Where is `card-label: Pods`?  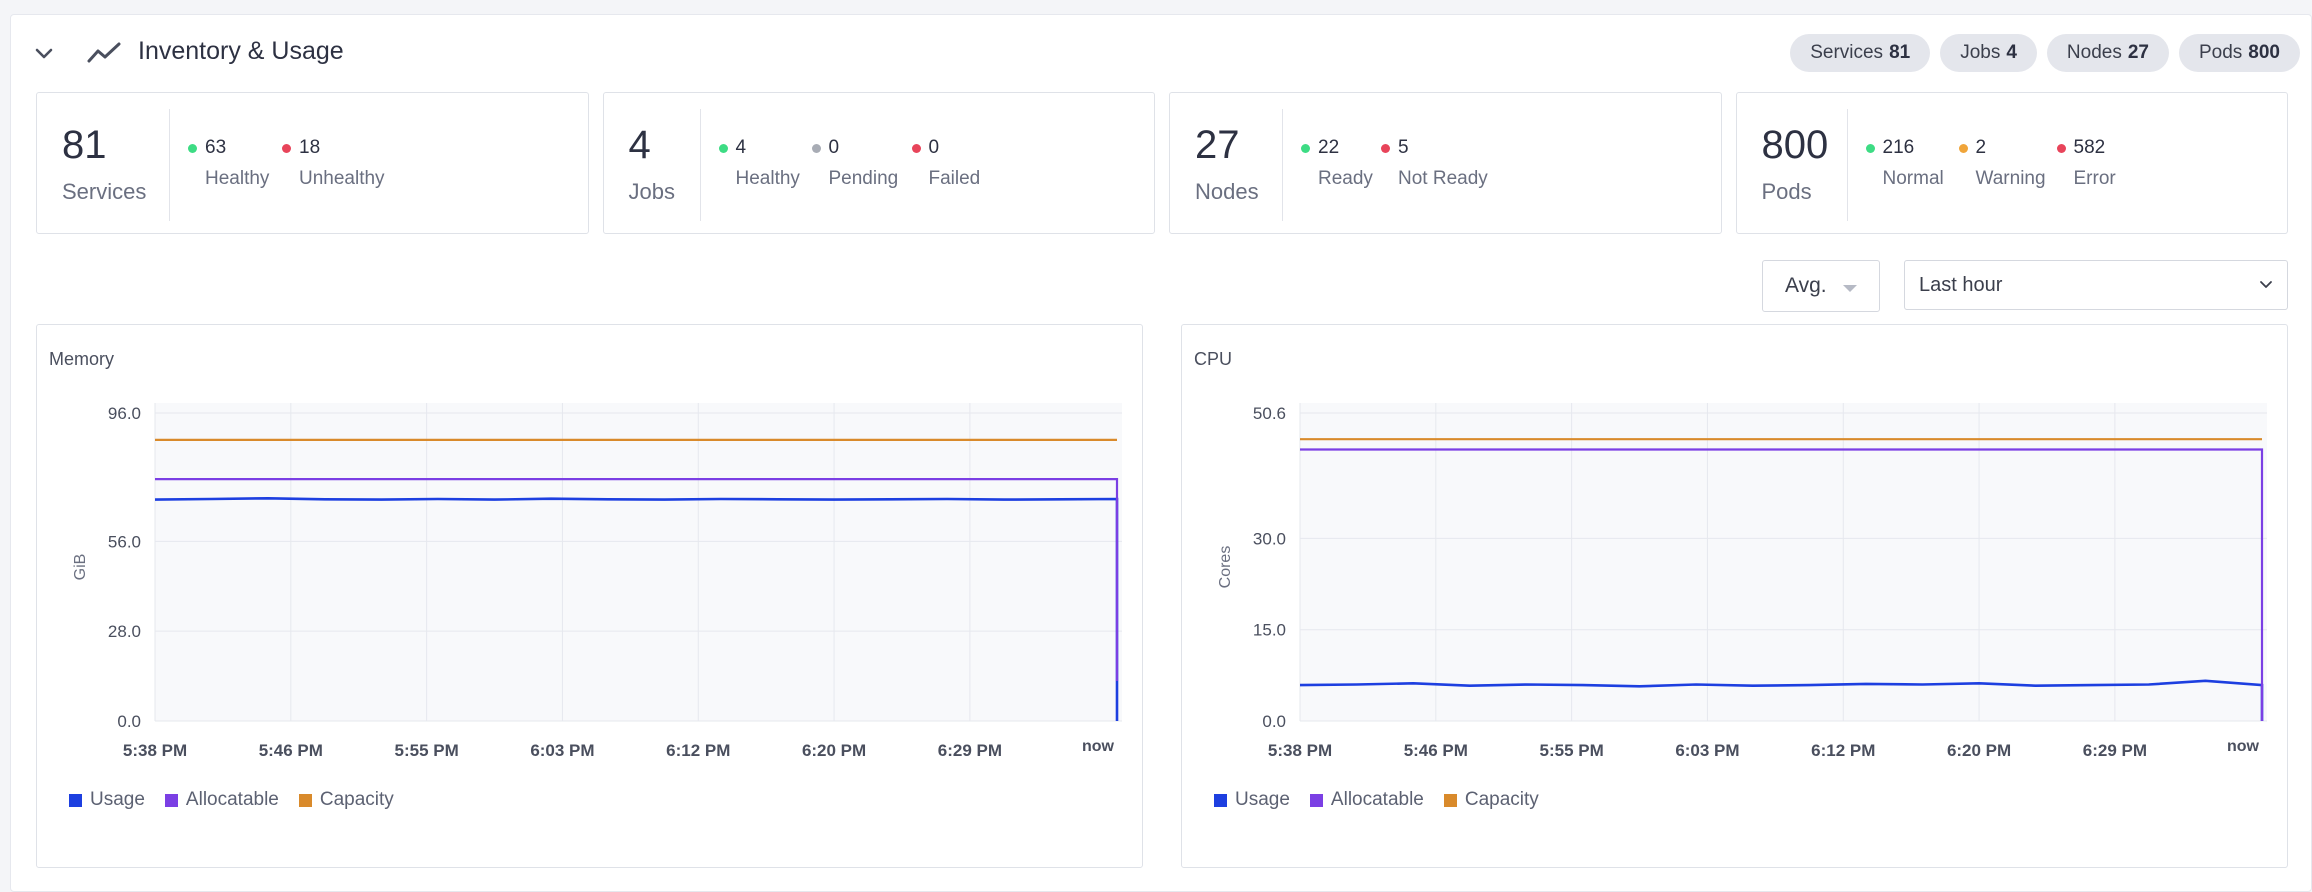
card-label: Pods is located at coordinates (1786, 191).